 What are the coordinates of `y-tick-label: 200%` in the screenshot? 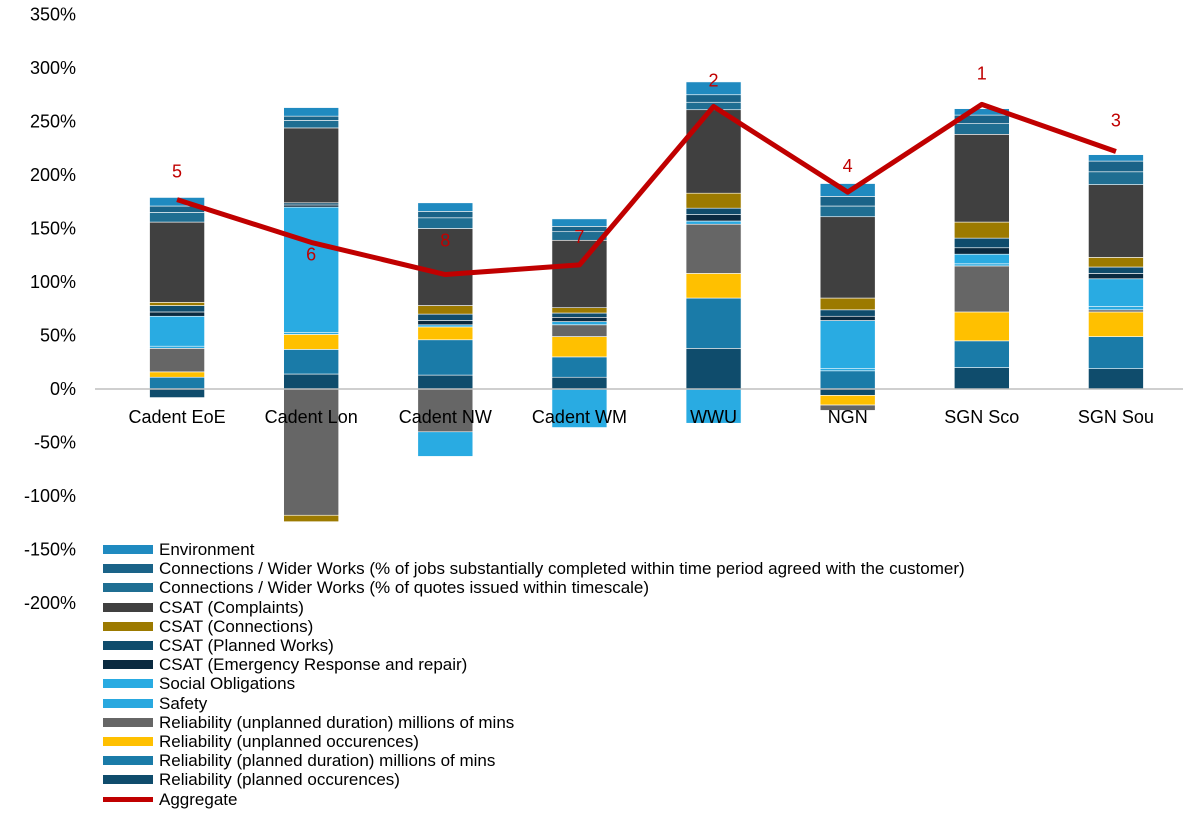 It's located at (53, 175).